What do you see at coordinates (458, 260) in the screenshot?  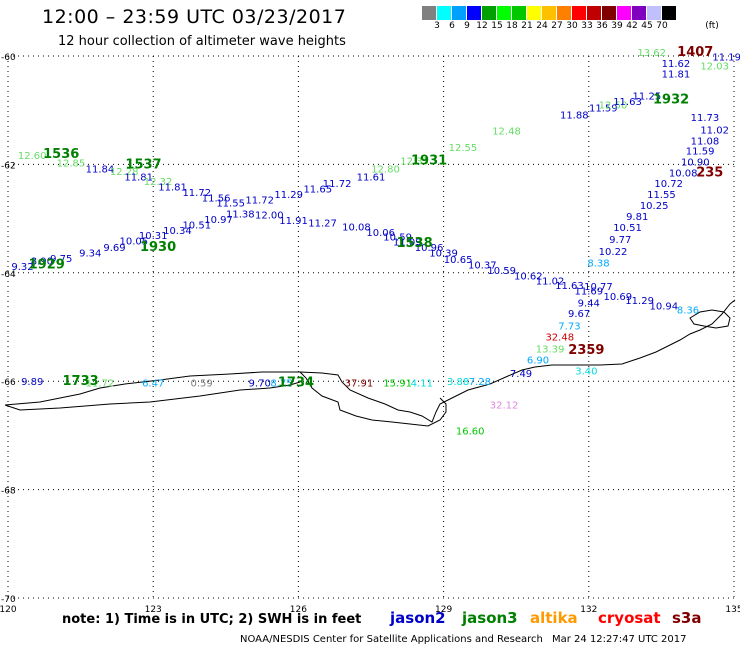 I see `swh-label: 10.65` at bounding box center [458, 260].